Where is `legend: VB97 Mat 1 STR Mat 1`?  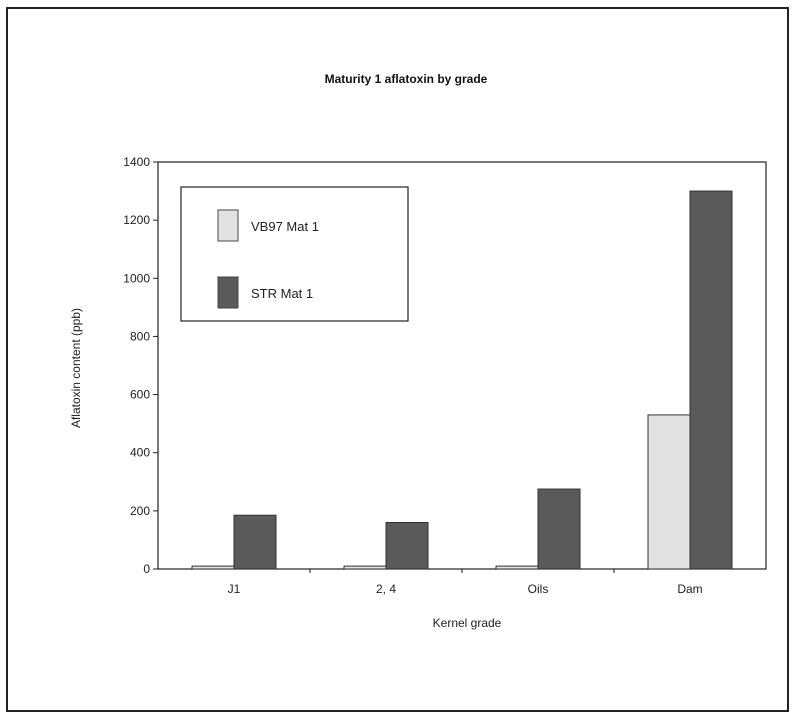
legend: VB97 Mat 1 STR Mat 1 is located at coordinates (294, 254).